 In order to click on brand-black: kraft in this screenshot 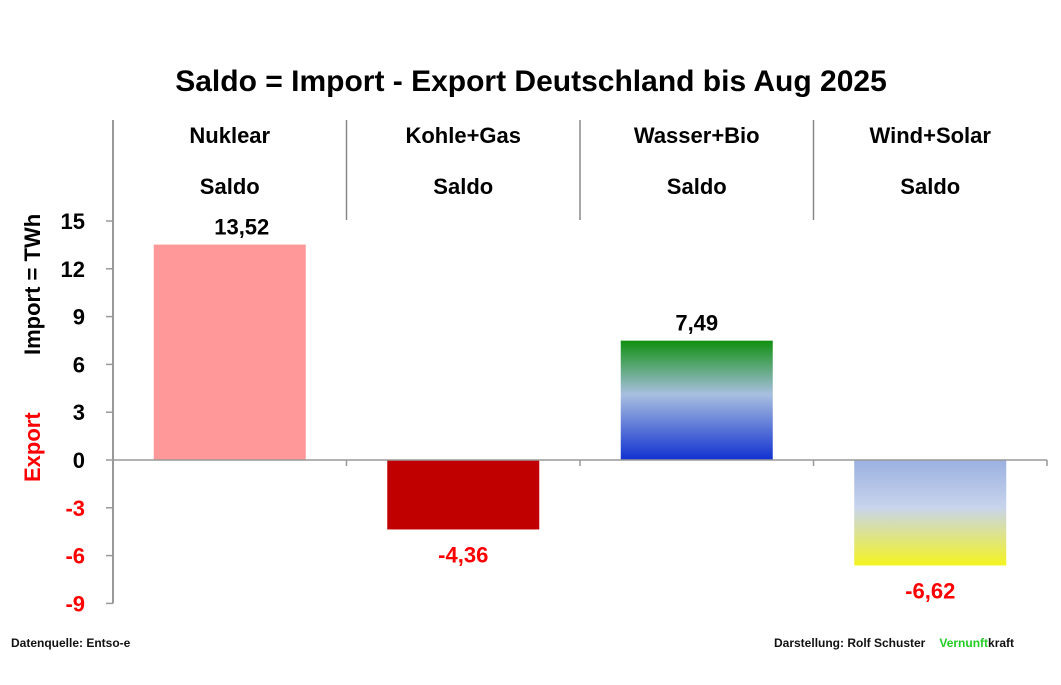, I will do `click(1001, 643)`.